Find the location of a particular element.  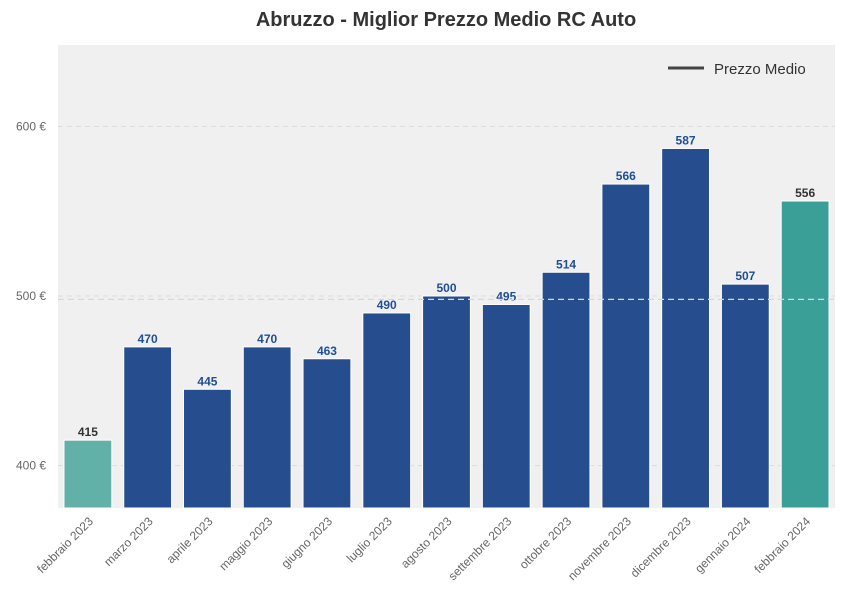

x-tick-label: luglio 2023 is located at coordinates (369, 539).